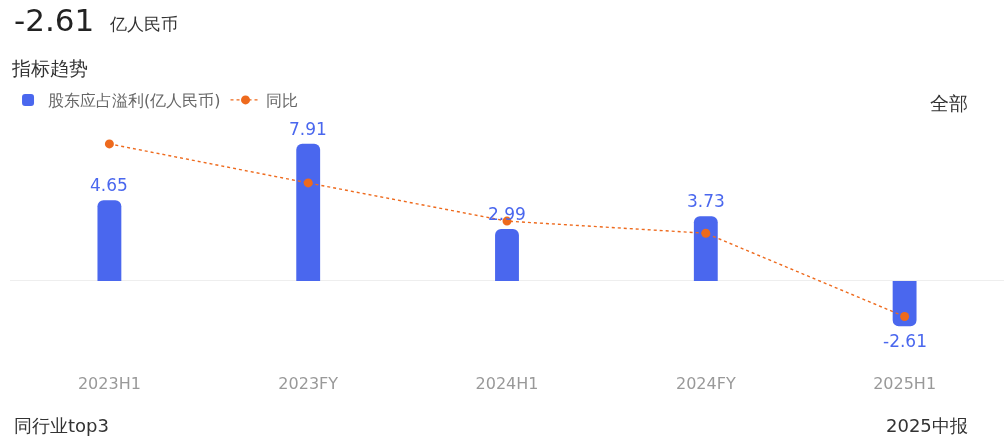 The height and width of the screenshot is (448, 1004). What do you see at coordinates (61, 425) in the screenshot?
I see `text: 同行业top3` at bounding box center [61, 425].